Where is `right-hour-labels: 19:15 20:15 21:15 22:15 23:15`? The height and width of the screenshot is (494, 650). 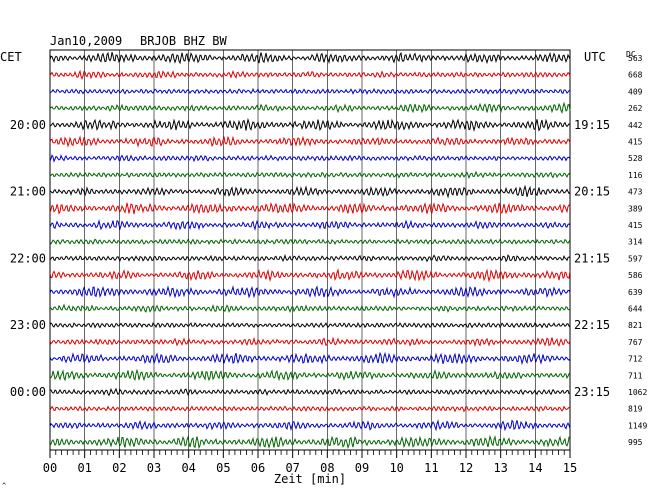
right-hour-labels: 19:15 20:15 21:15 22:15 23:15 is located at coordinates (592, 258).